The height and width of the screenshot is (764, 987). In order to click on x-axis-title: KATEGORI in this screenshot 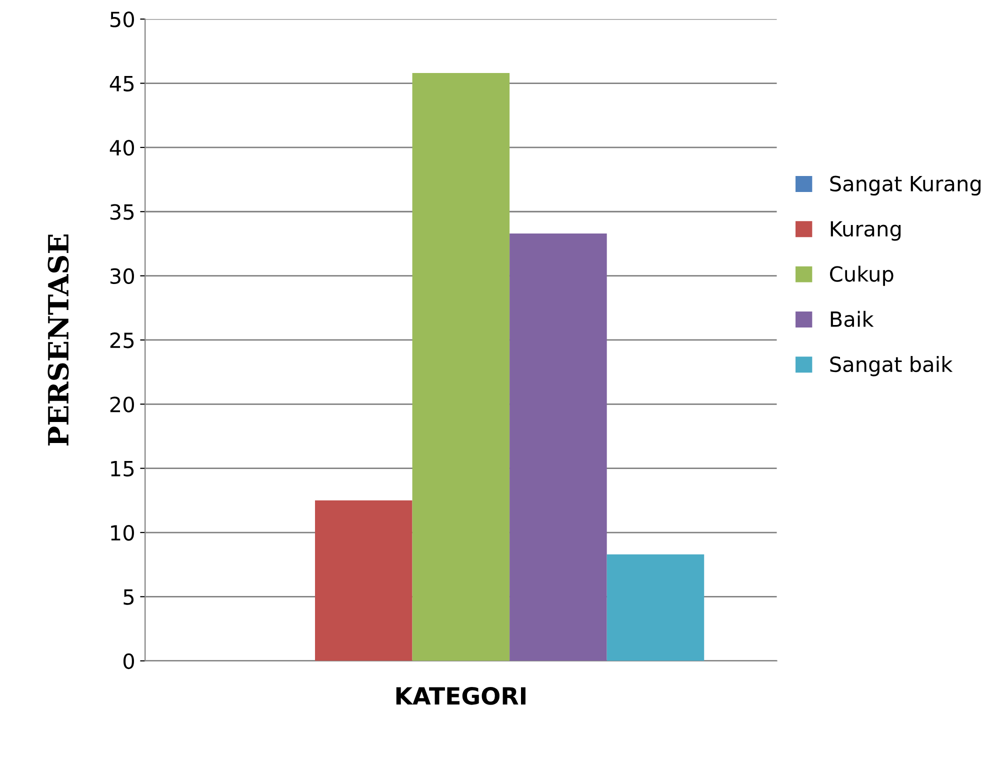, I will do `click(461, 695)`.